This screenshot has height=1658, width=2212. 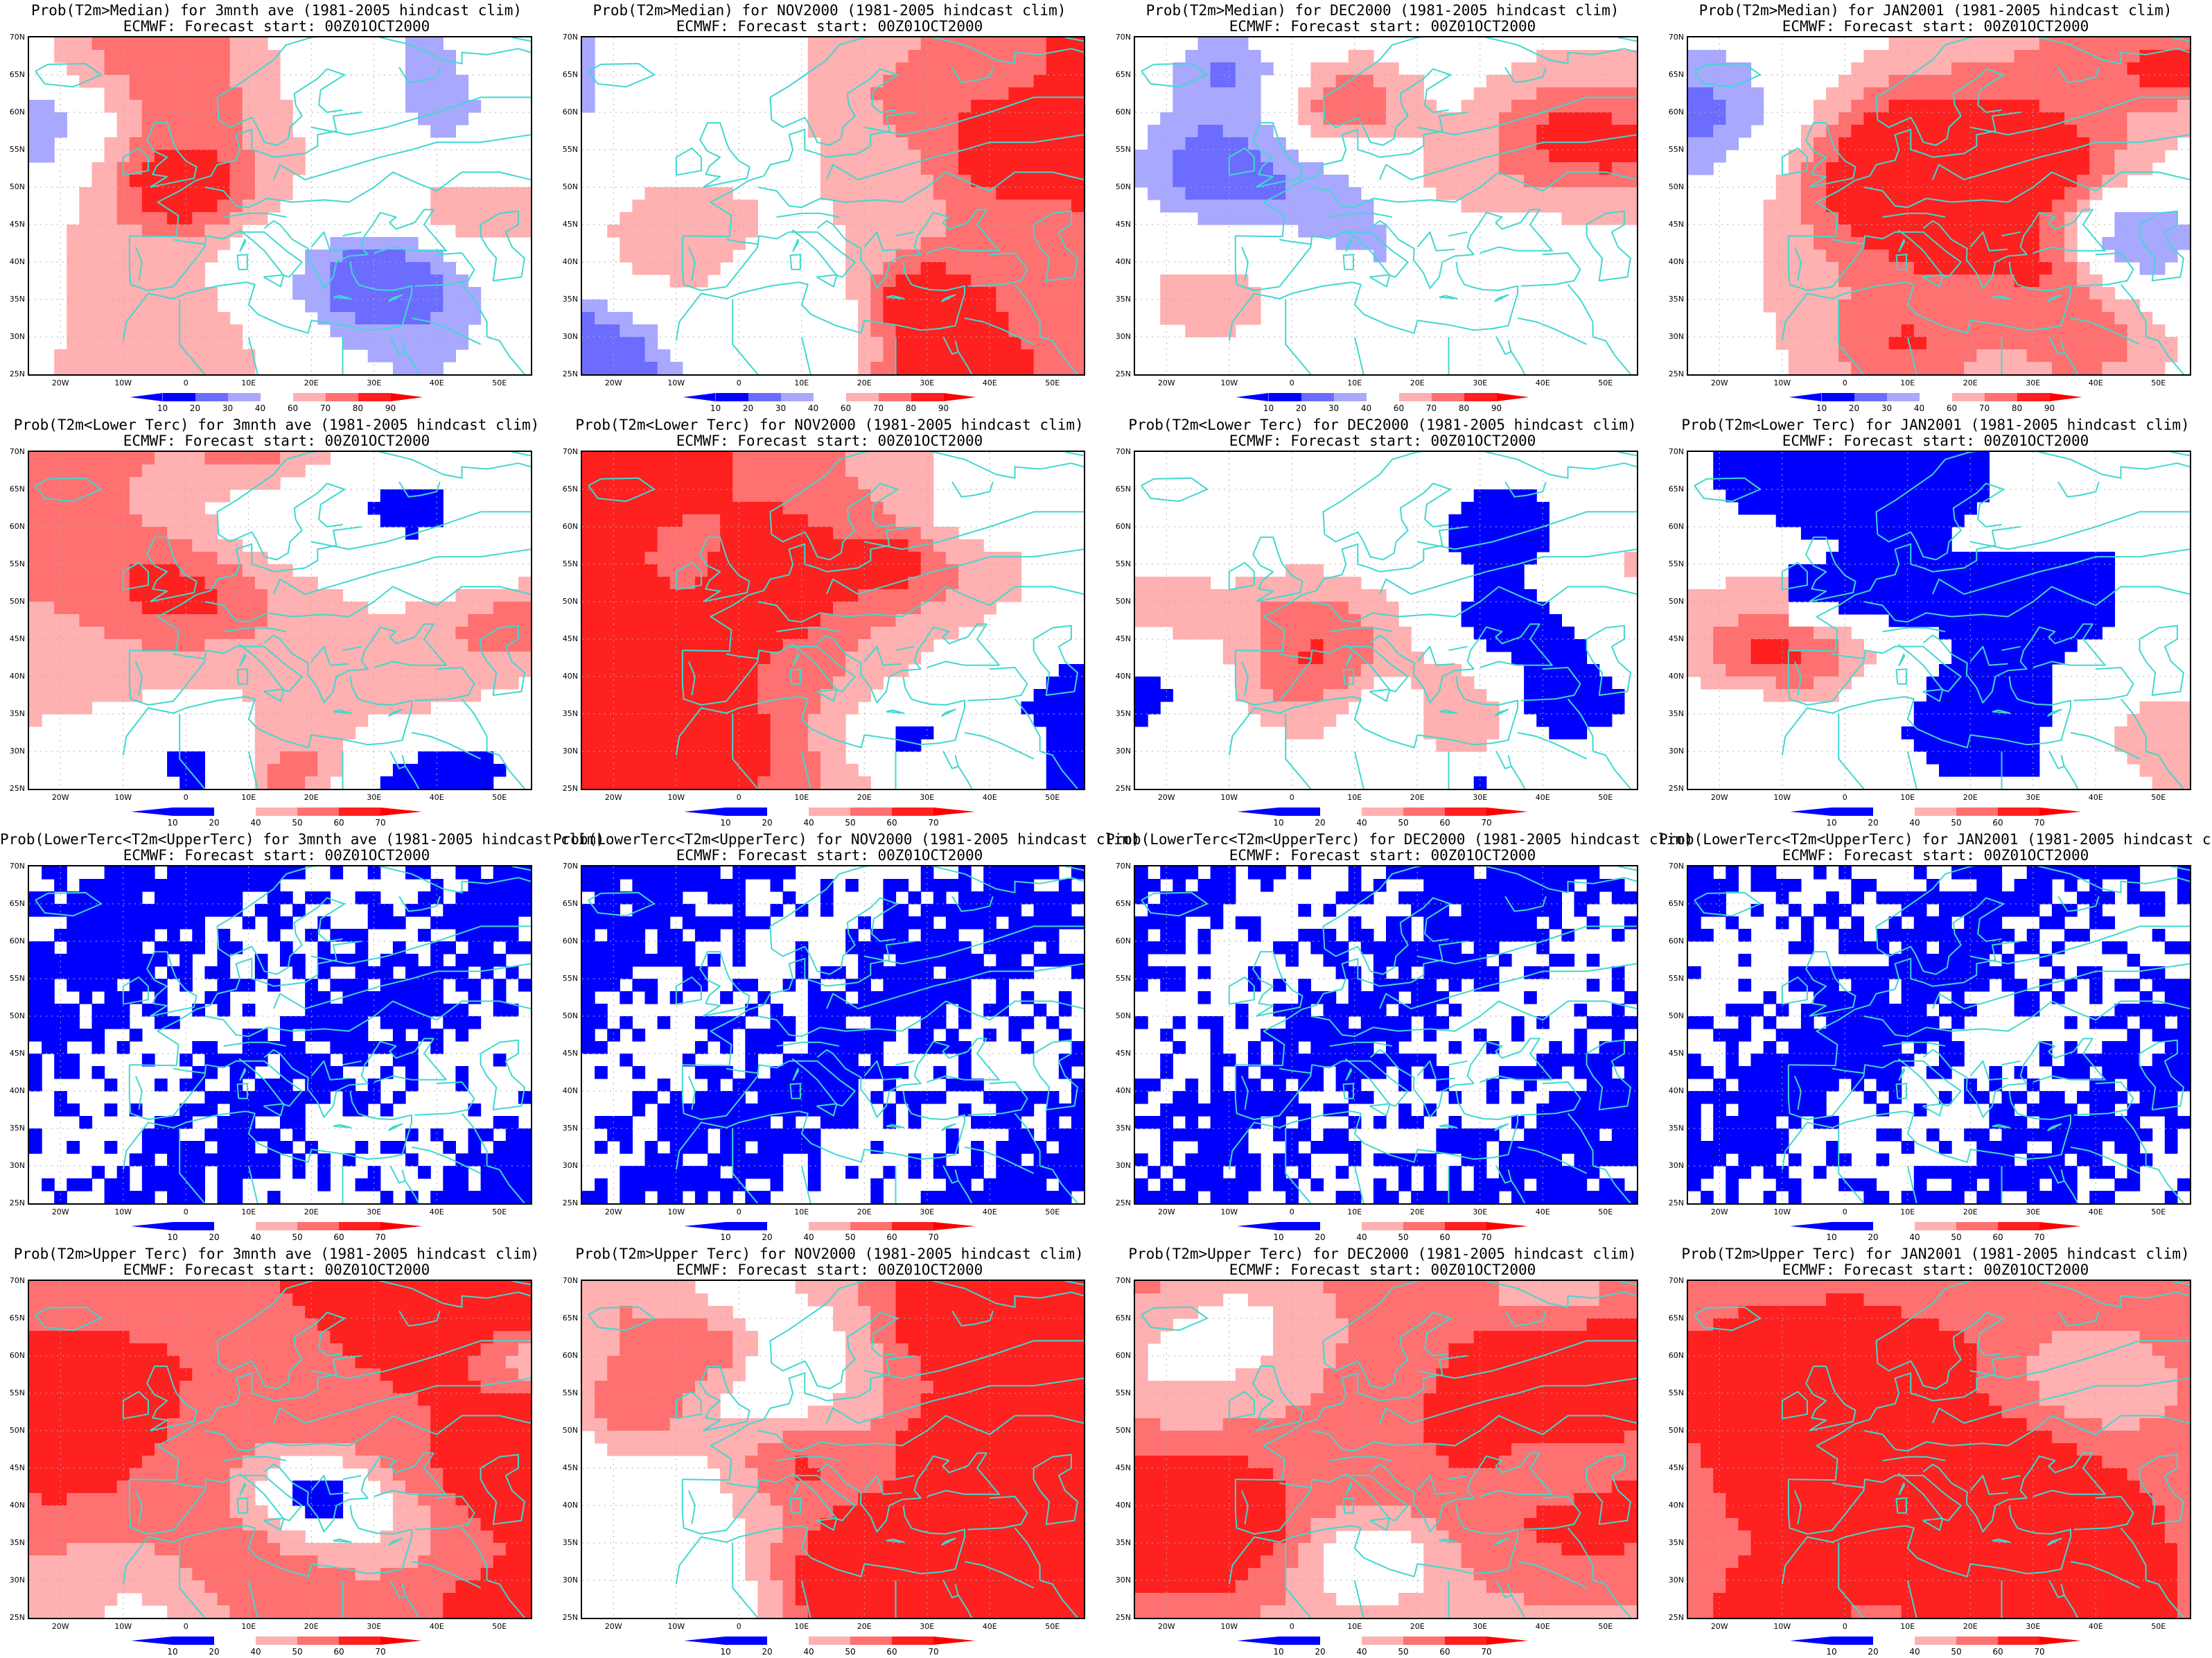 I want to click on latitude-label: 50N, so click(x=1123, y=602).